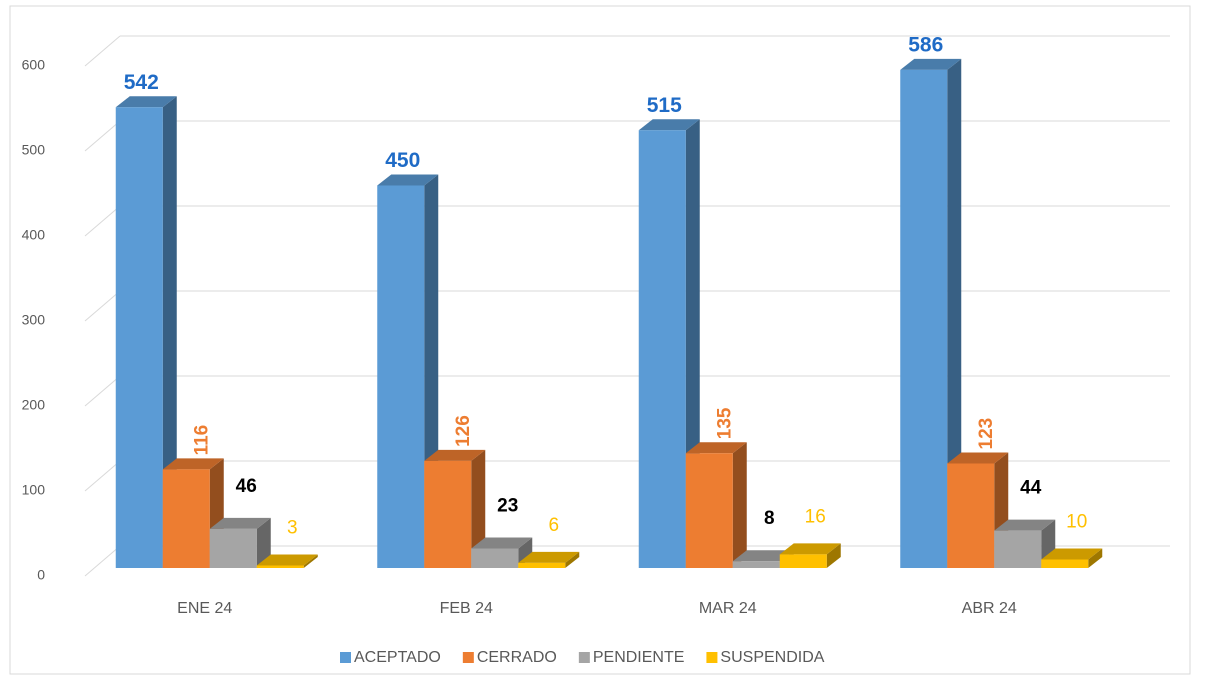 This screenshot has height=688, width=1206. I want to click on value-label: 3, so click(292, 527).